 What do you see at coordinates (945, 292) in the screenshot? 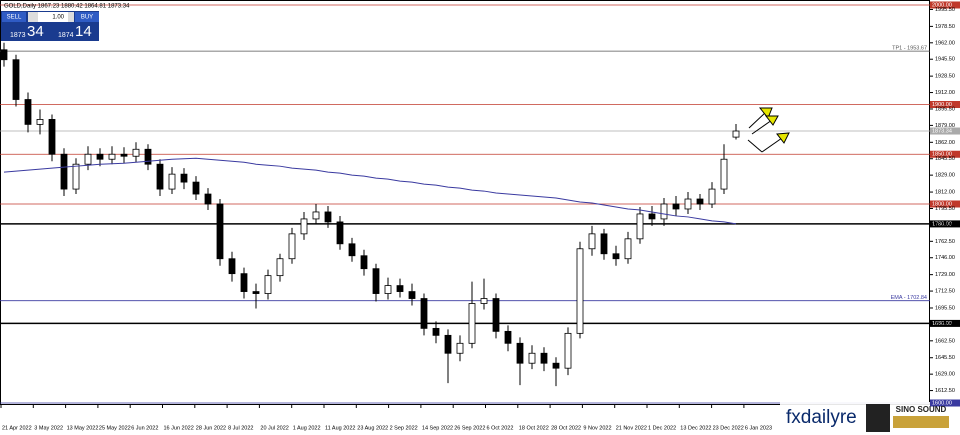
I see `y-tick-label: 1712.50` at bounding box center [945, 292].